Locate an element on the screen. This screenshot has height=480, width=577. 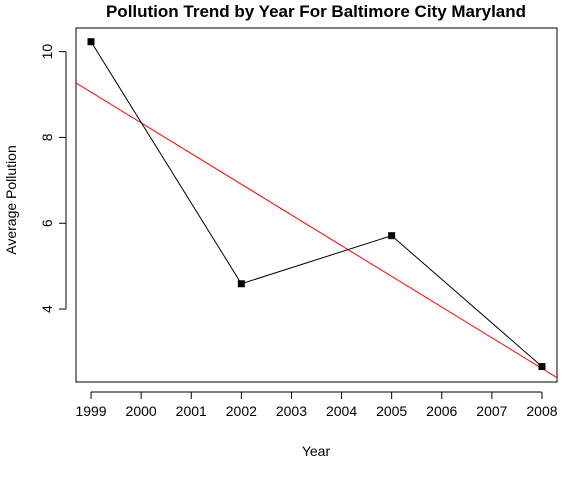
y-axis-label: Average Pollution is located at coordinates (11, 199).